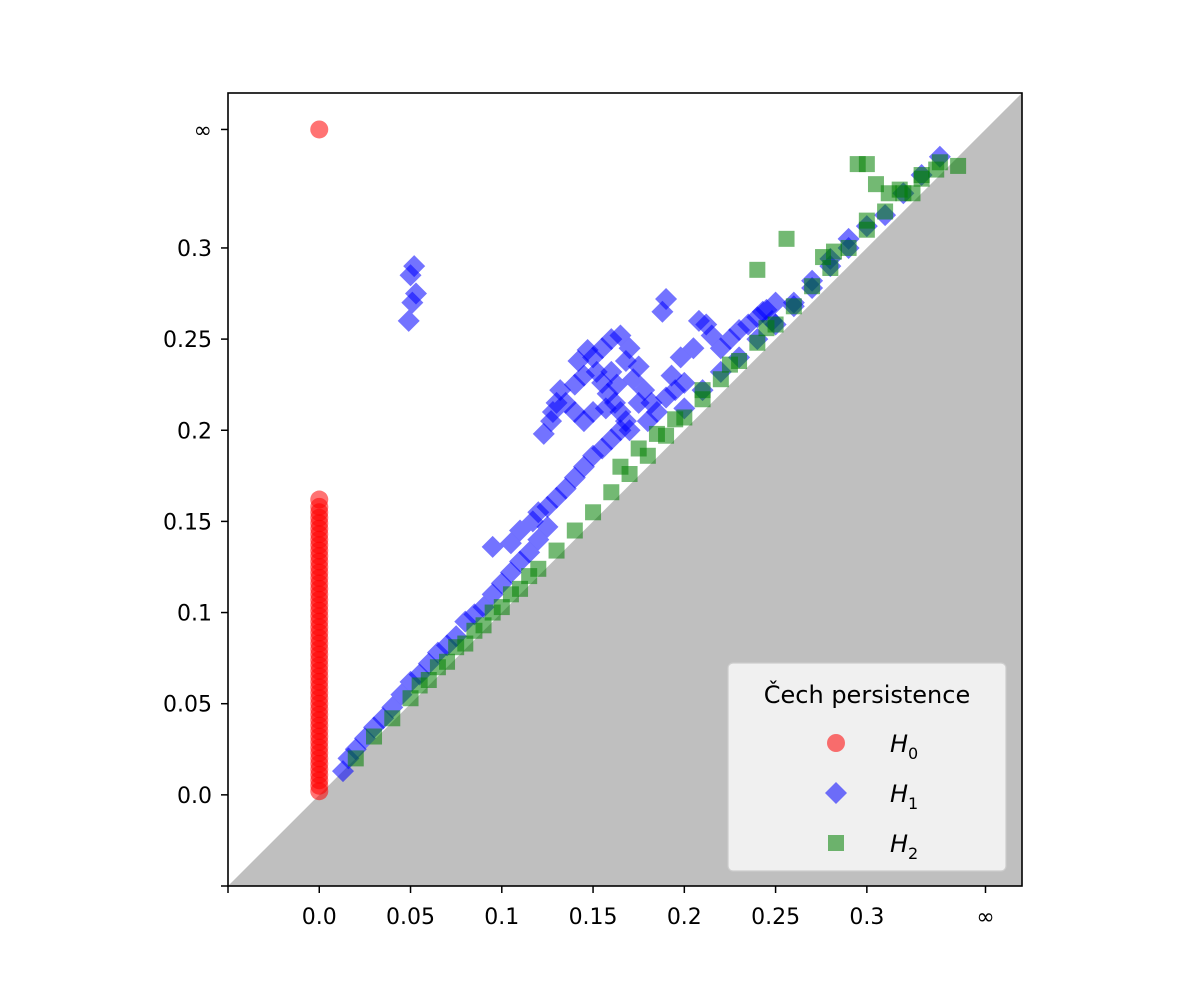 The width and height of the screenshot is (1196, 983). What do you see at coordinates (836, 793) in the screenshot?
I see `legend-marker-h1` at bounding box center [836, 793].